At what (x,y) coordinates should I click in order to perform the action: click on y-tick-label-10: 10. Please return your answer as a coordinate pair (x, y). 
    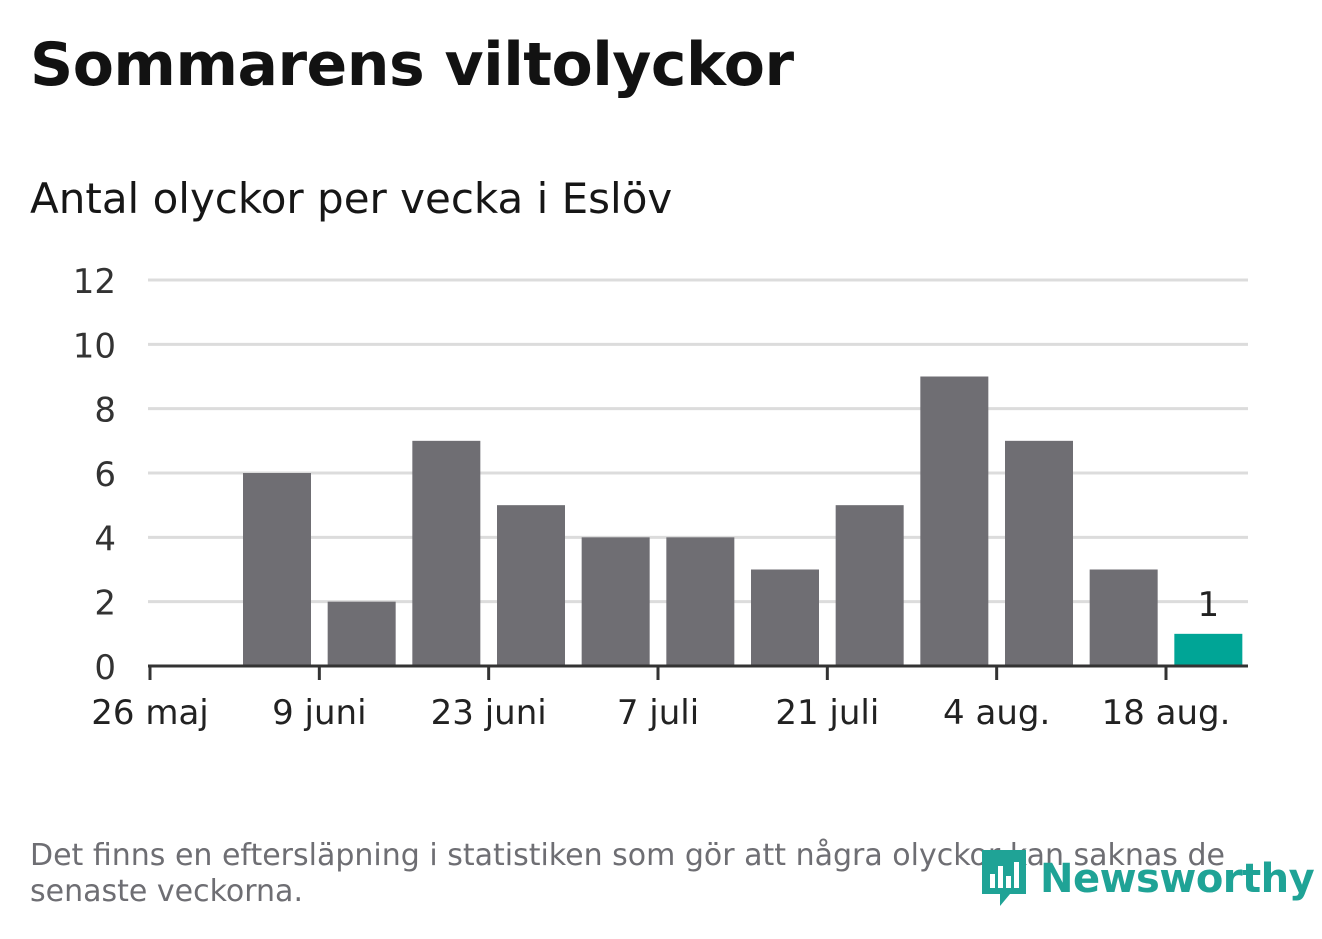
    Looking at the image, I should click on (94, 346).